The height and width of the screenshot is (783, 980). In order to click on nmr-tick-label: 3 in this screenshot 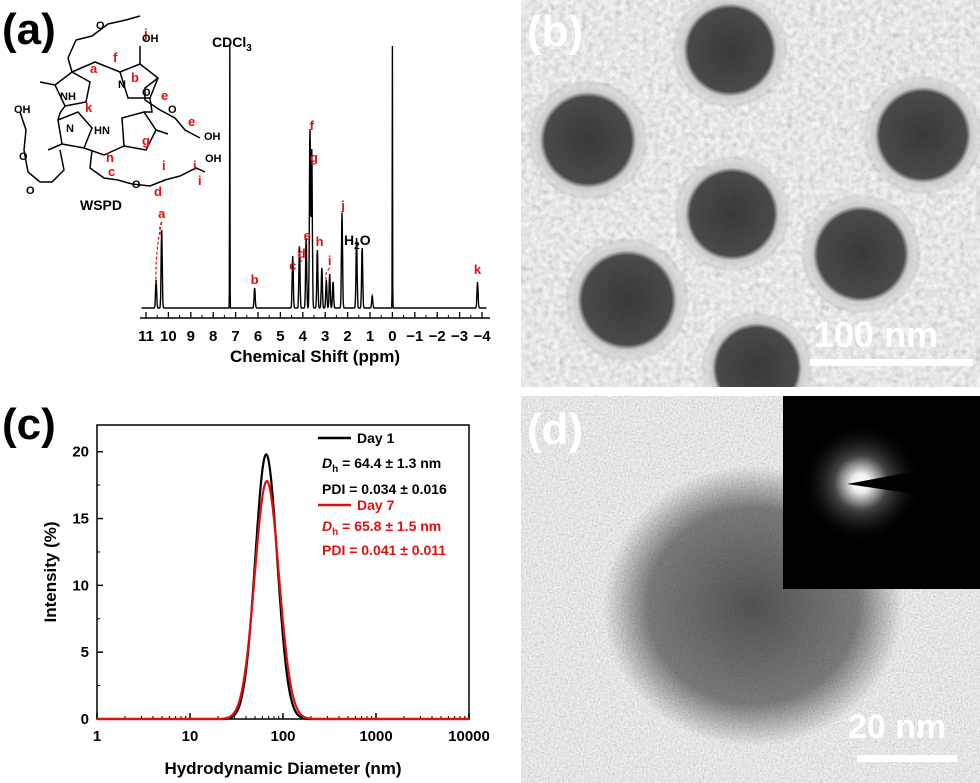, I will do `click(325, 336)`.